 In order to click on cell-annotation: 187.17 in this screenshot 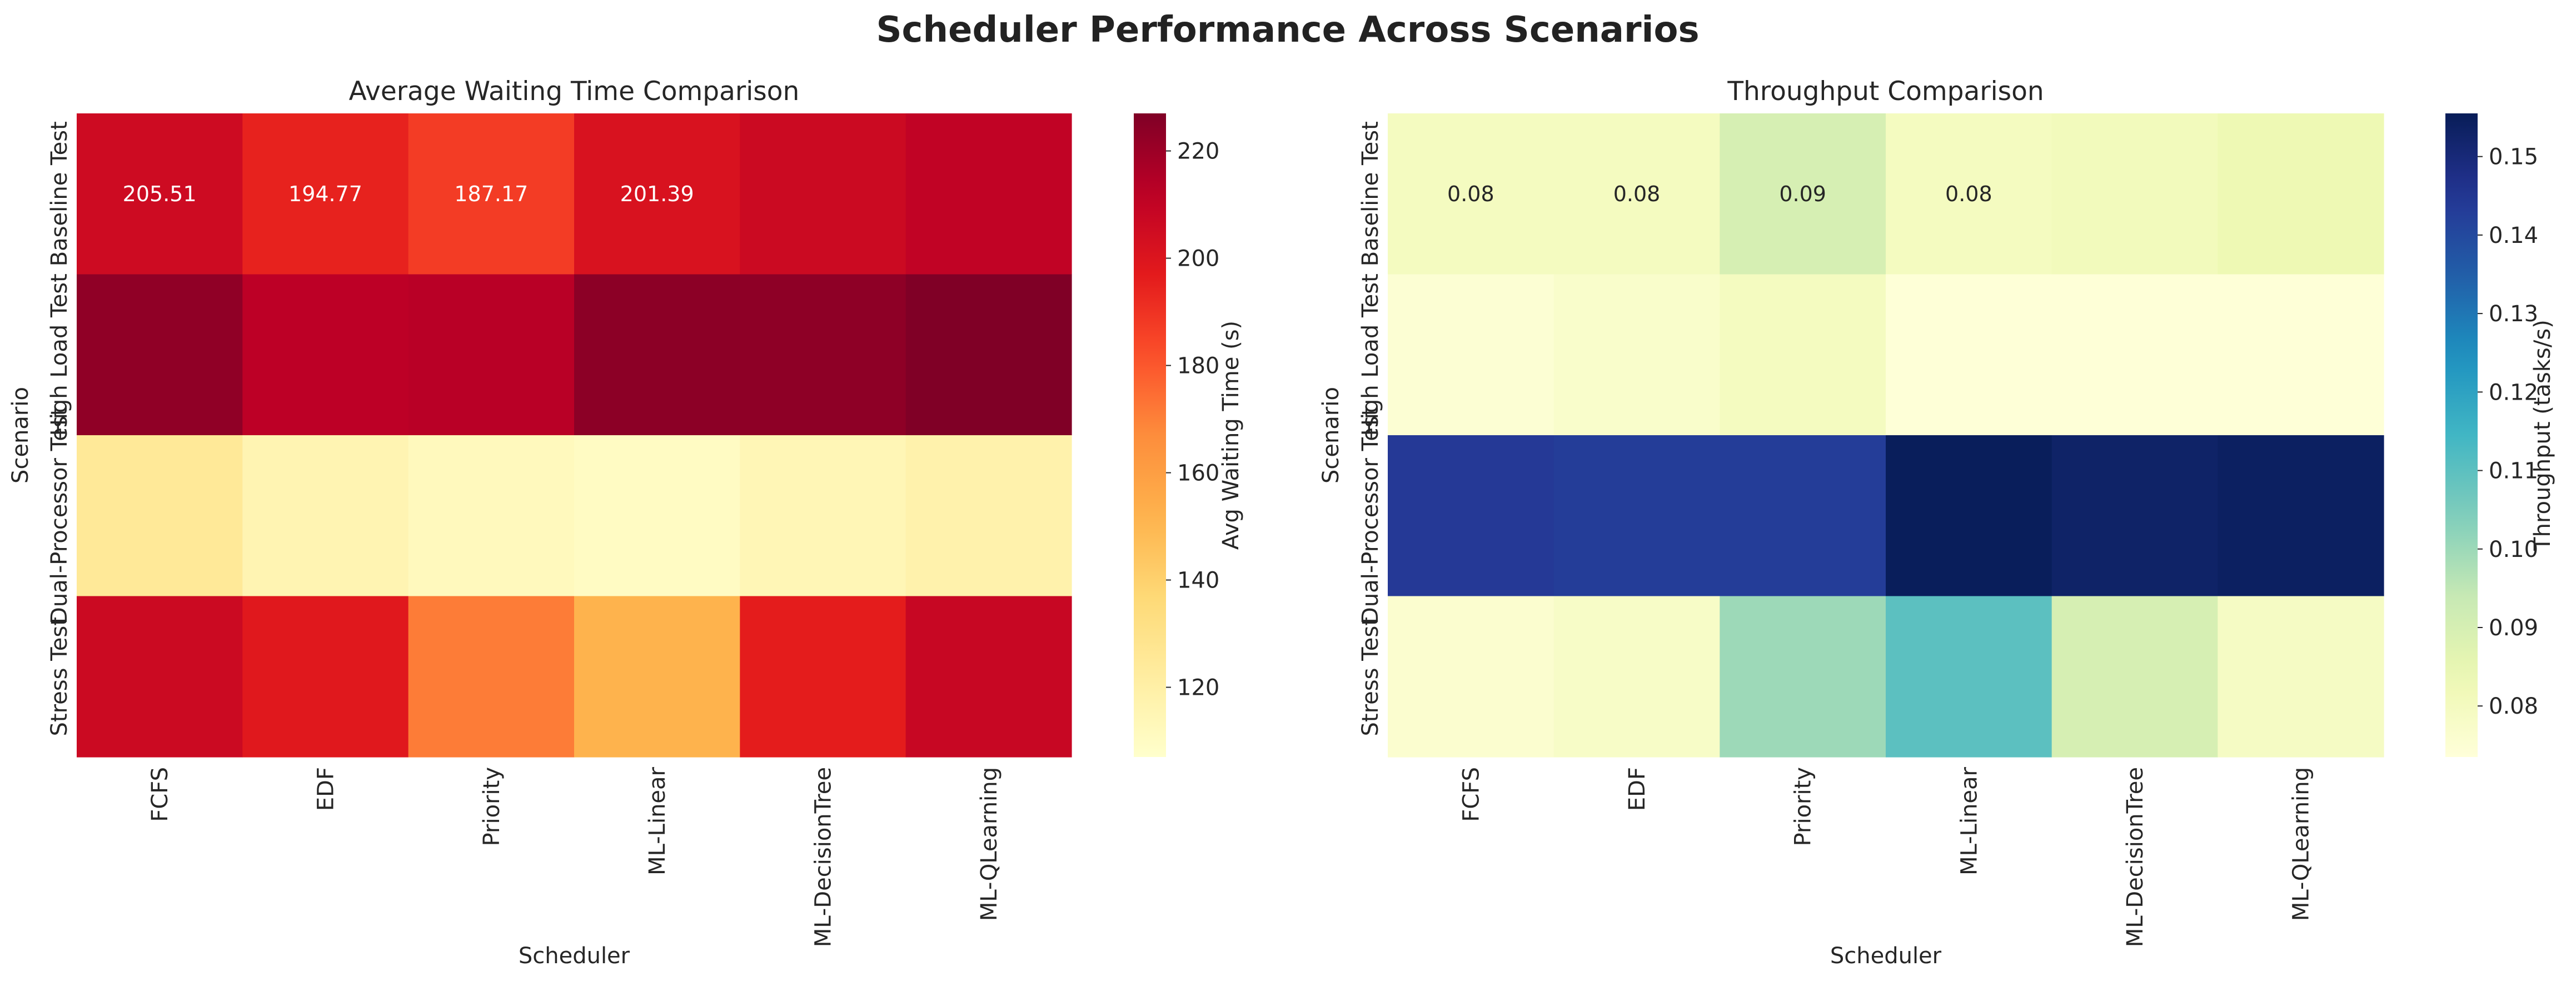, I will do `click(491, 194)`.